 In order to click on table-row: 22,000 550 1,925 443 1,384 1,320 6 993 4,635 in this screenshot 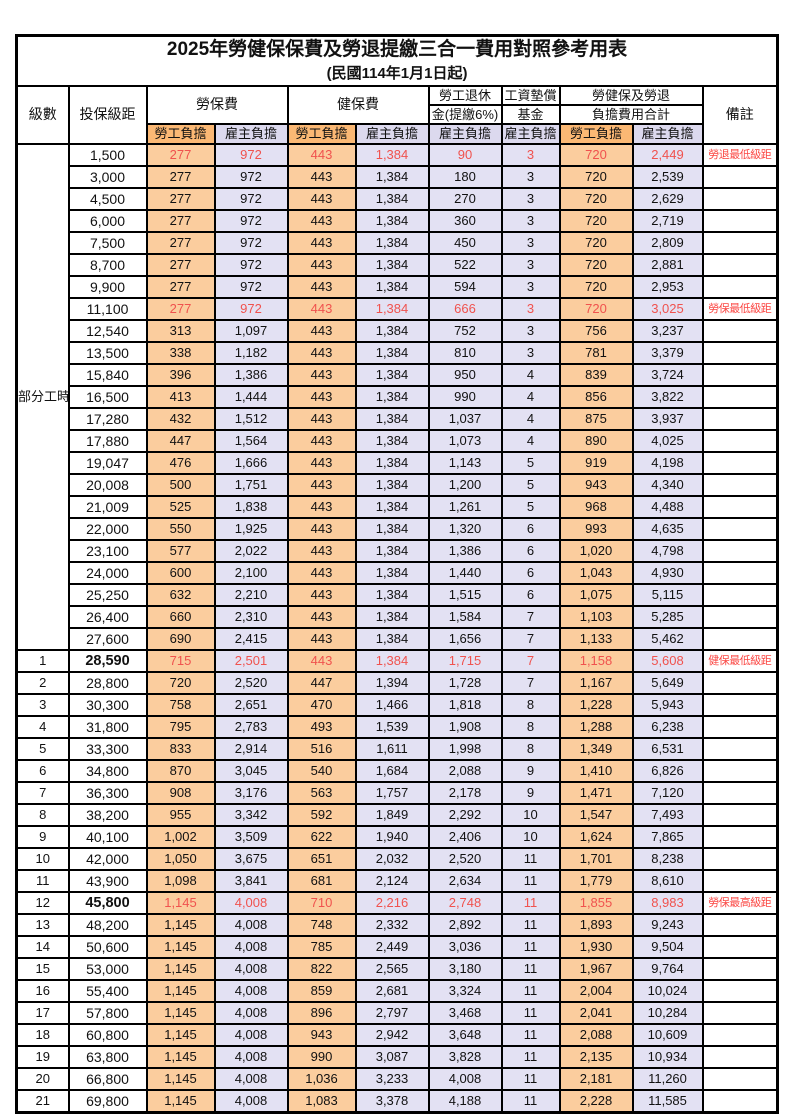, I will do `click(398, 528)`.